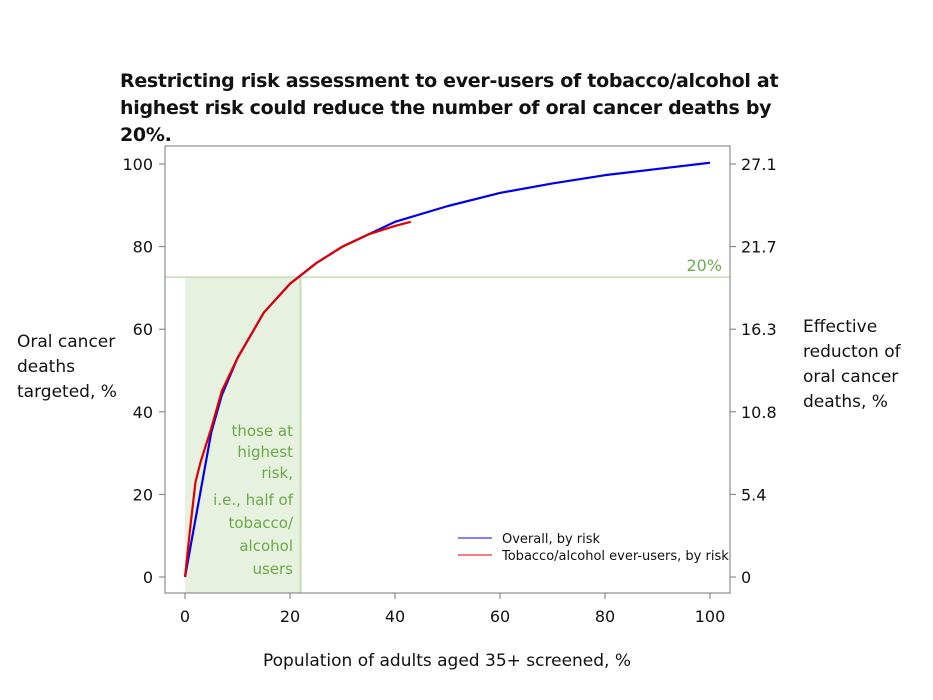  Describe the element at coordinates (605, 616) in the screenshot. I see `x-tick-label: 80` at that location.